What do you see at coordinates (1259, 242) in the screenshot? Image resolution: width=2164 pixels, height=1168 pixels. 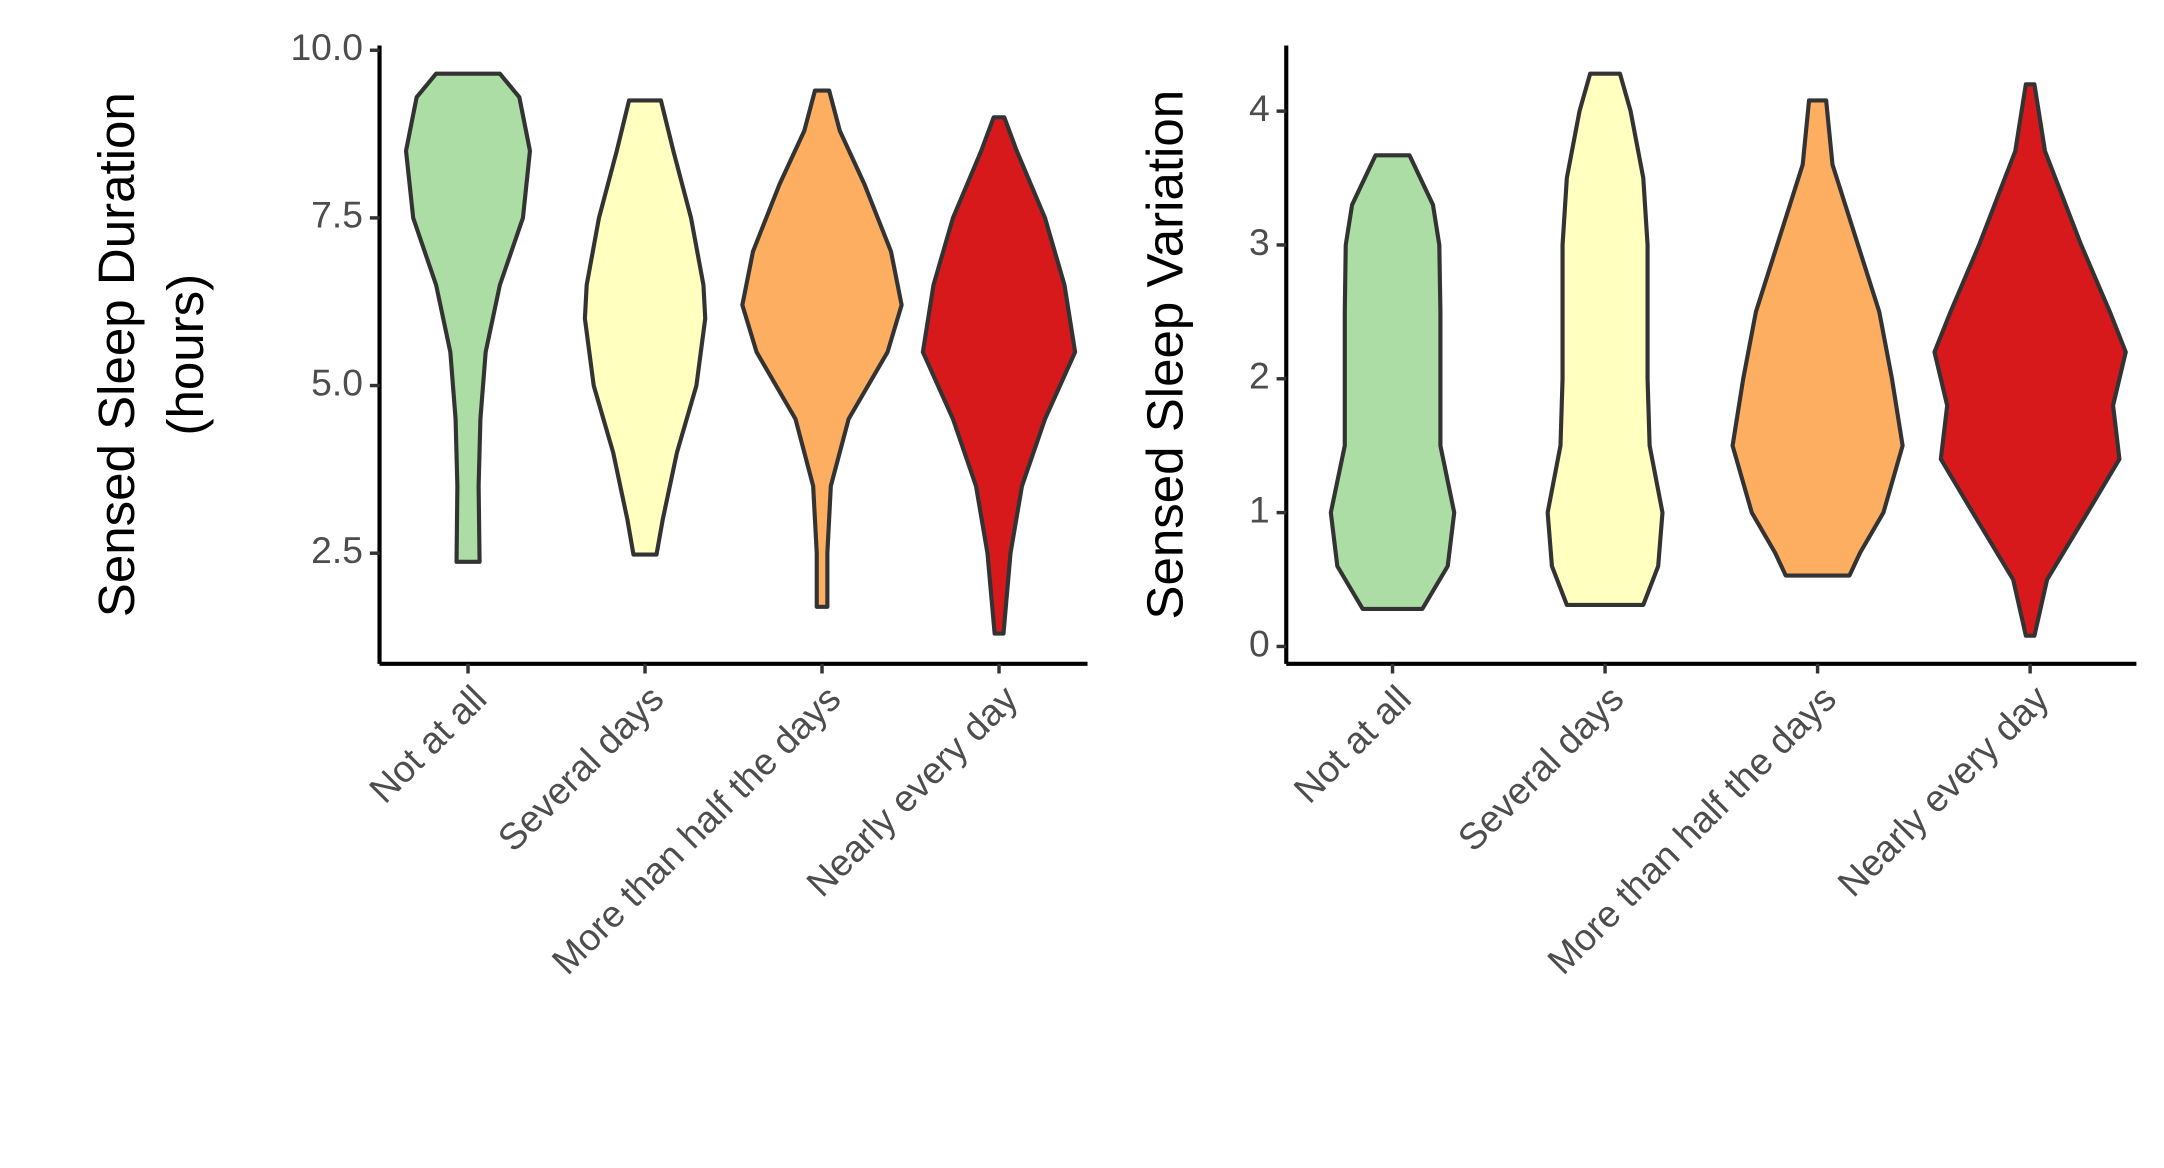 I see `y-tick-label: 3` at bounding box center [1259, 242].